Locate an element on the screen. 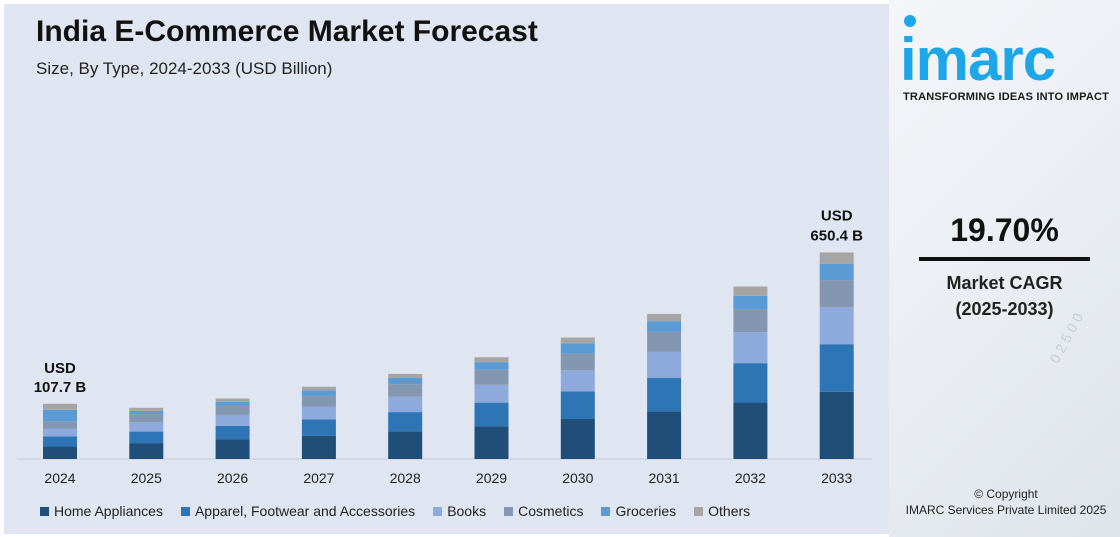 This screenshot has height=537, width=1120. cagr-period: (2025-2033) is located at coordinates (1004, 309).